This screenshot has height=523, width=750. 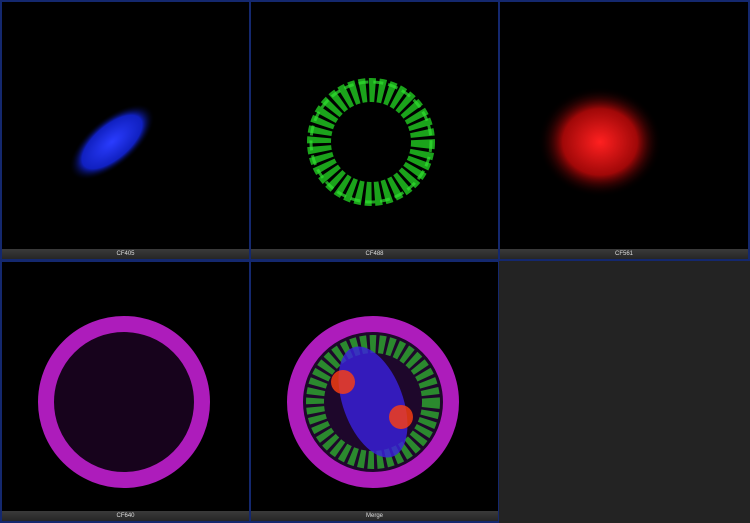 I want to click on cf405-image, so click(x=112, y=142).